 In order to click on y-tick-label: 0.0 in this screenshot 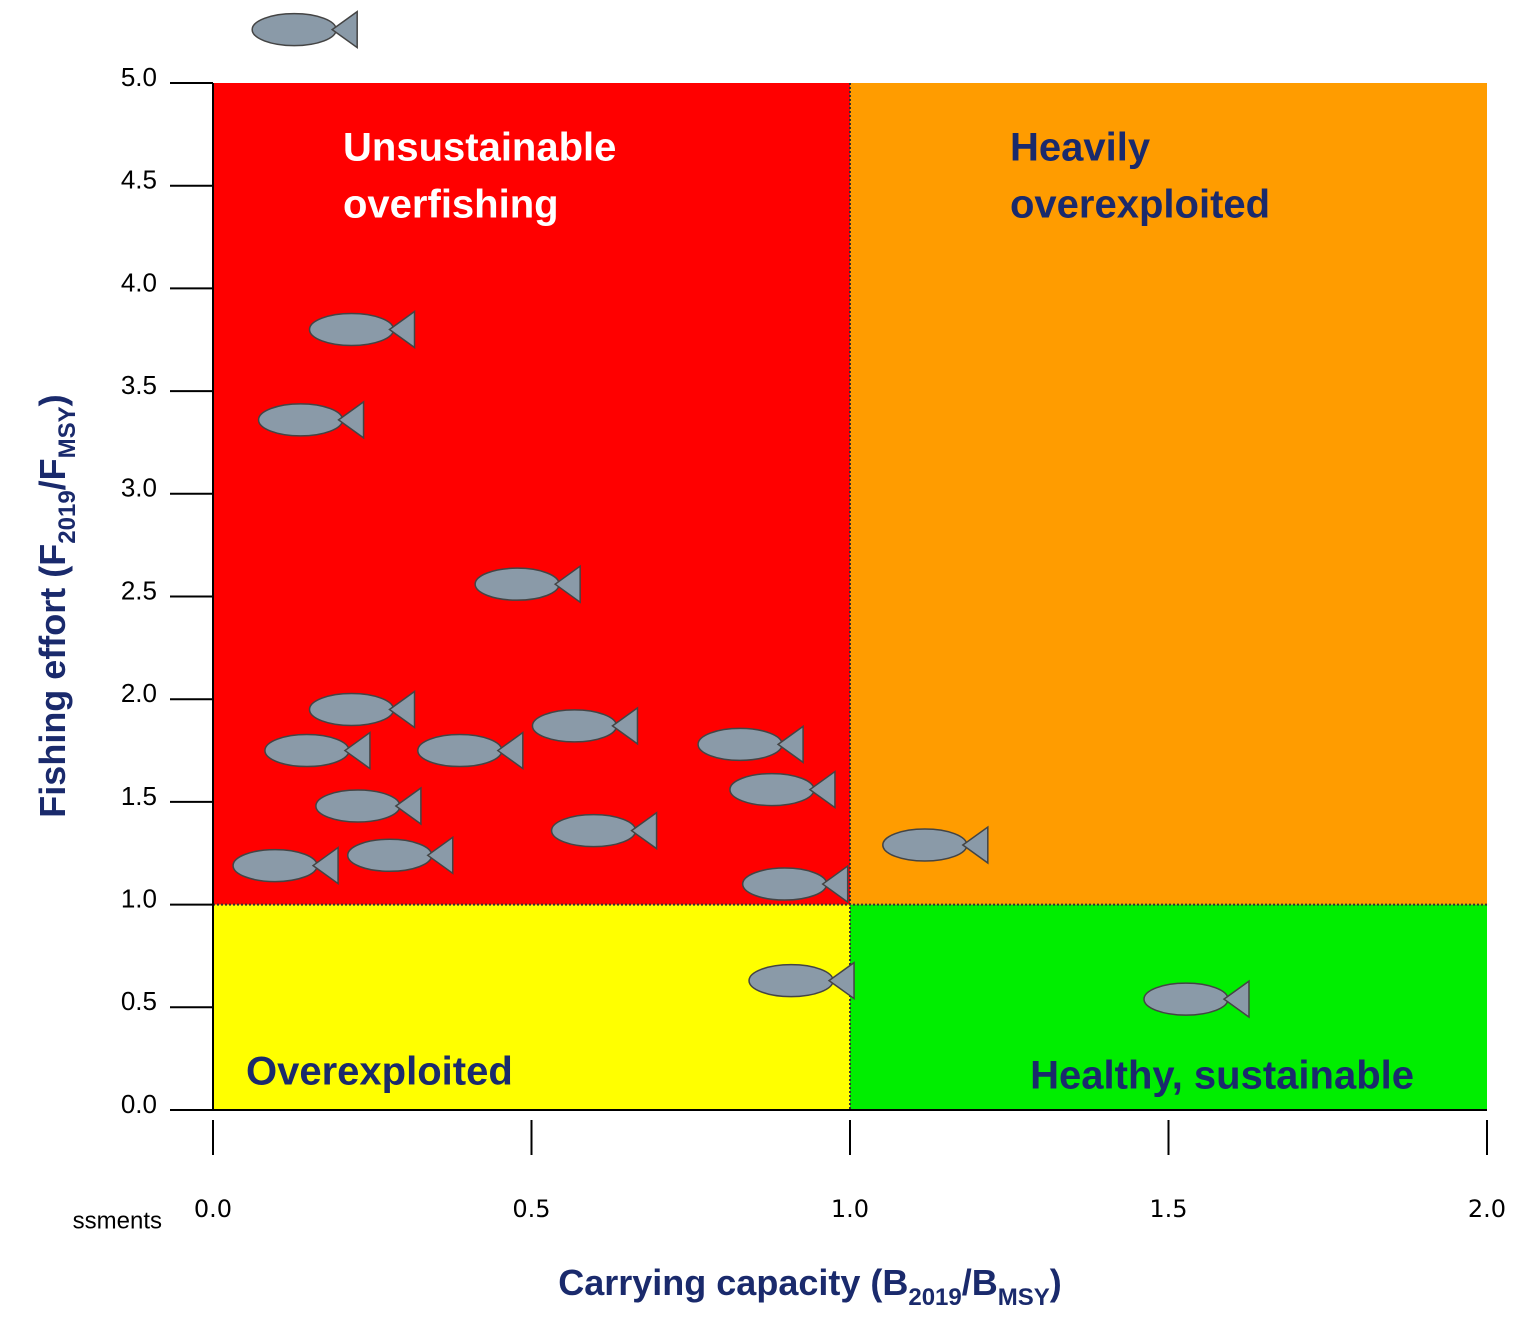, I will do `click(139, 1104)`.